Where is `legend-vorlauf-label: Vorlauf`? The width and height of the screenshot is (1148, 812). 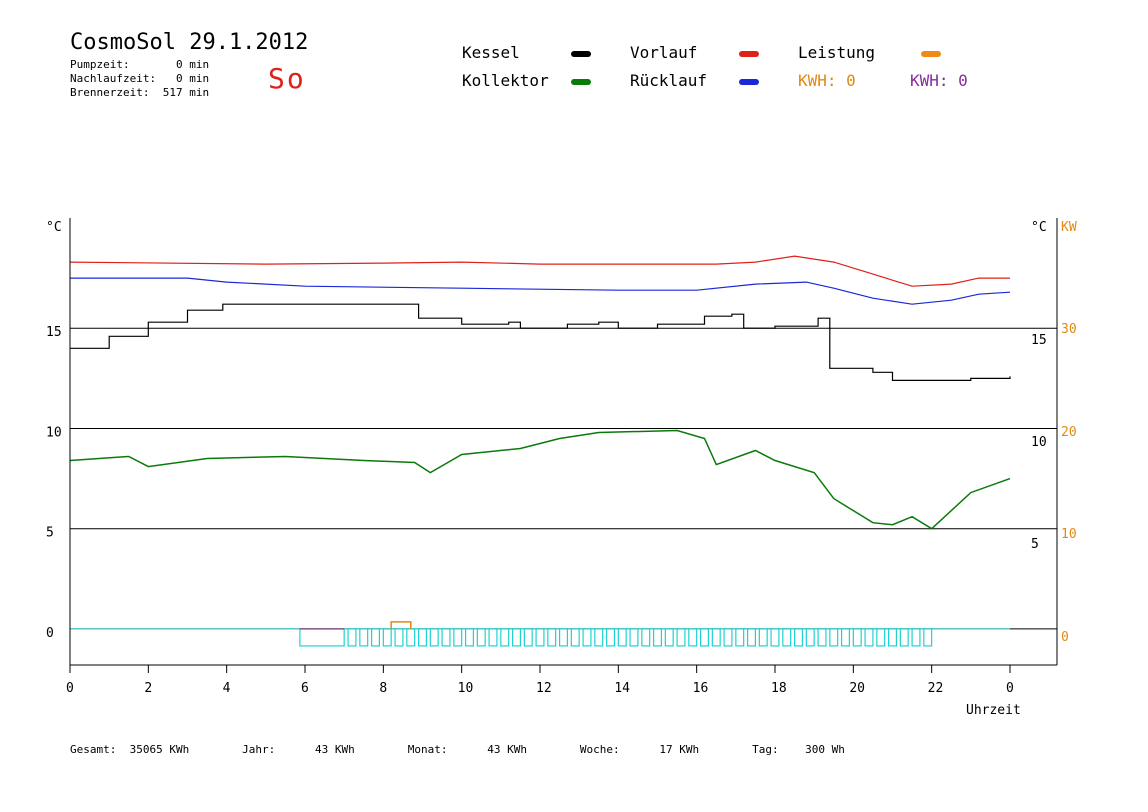 legend-vorlauf-label: Vorlauf is located at coordinates (664, 52).